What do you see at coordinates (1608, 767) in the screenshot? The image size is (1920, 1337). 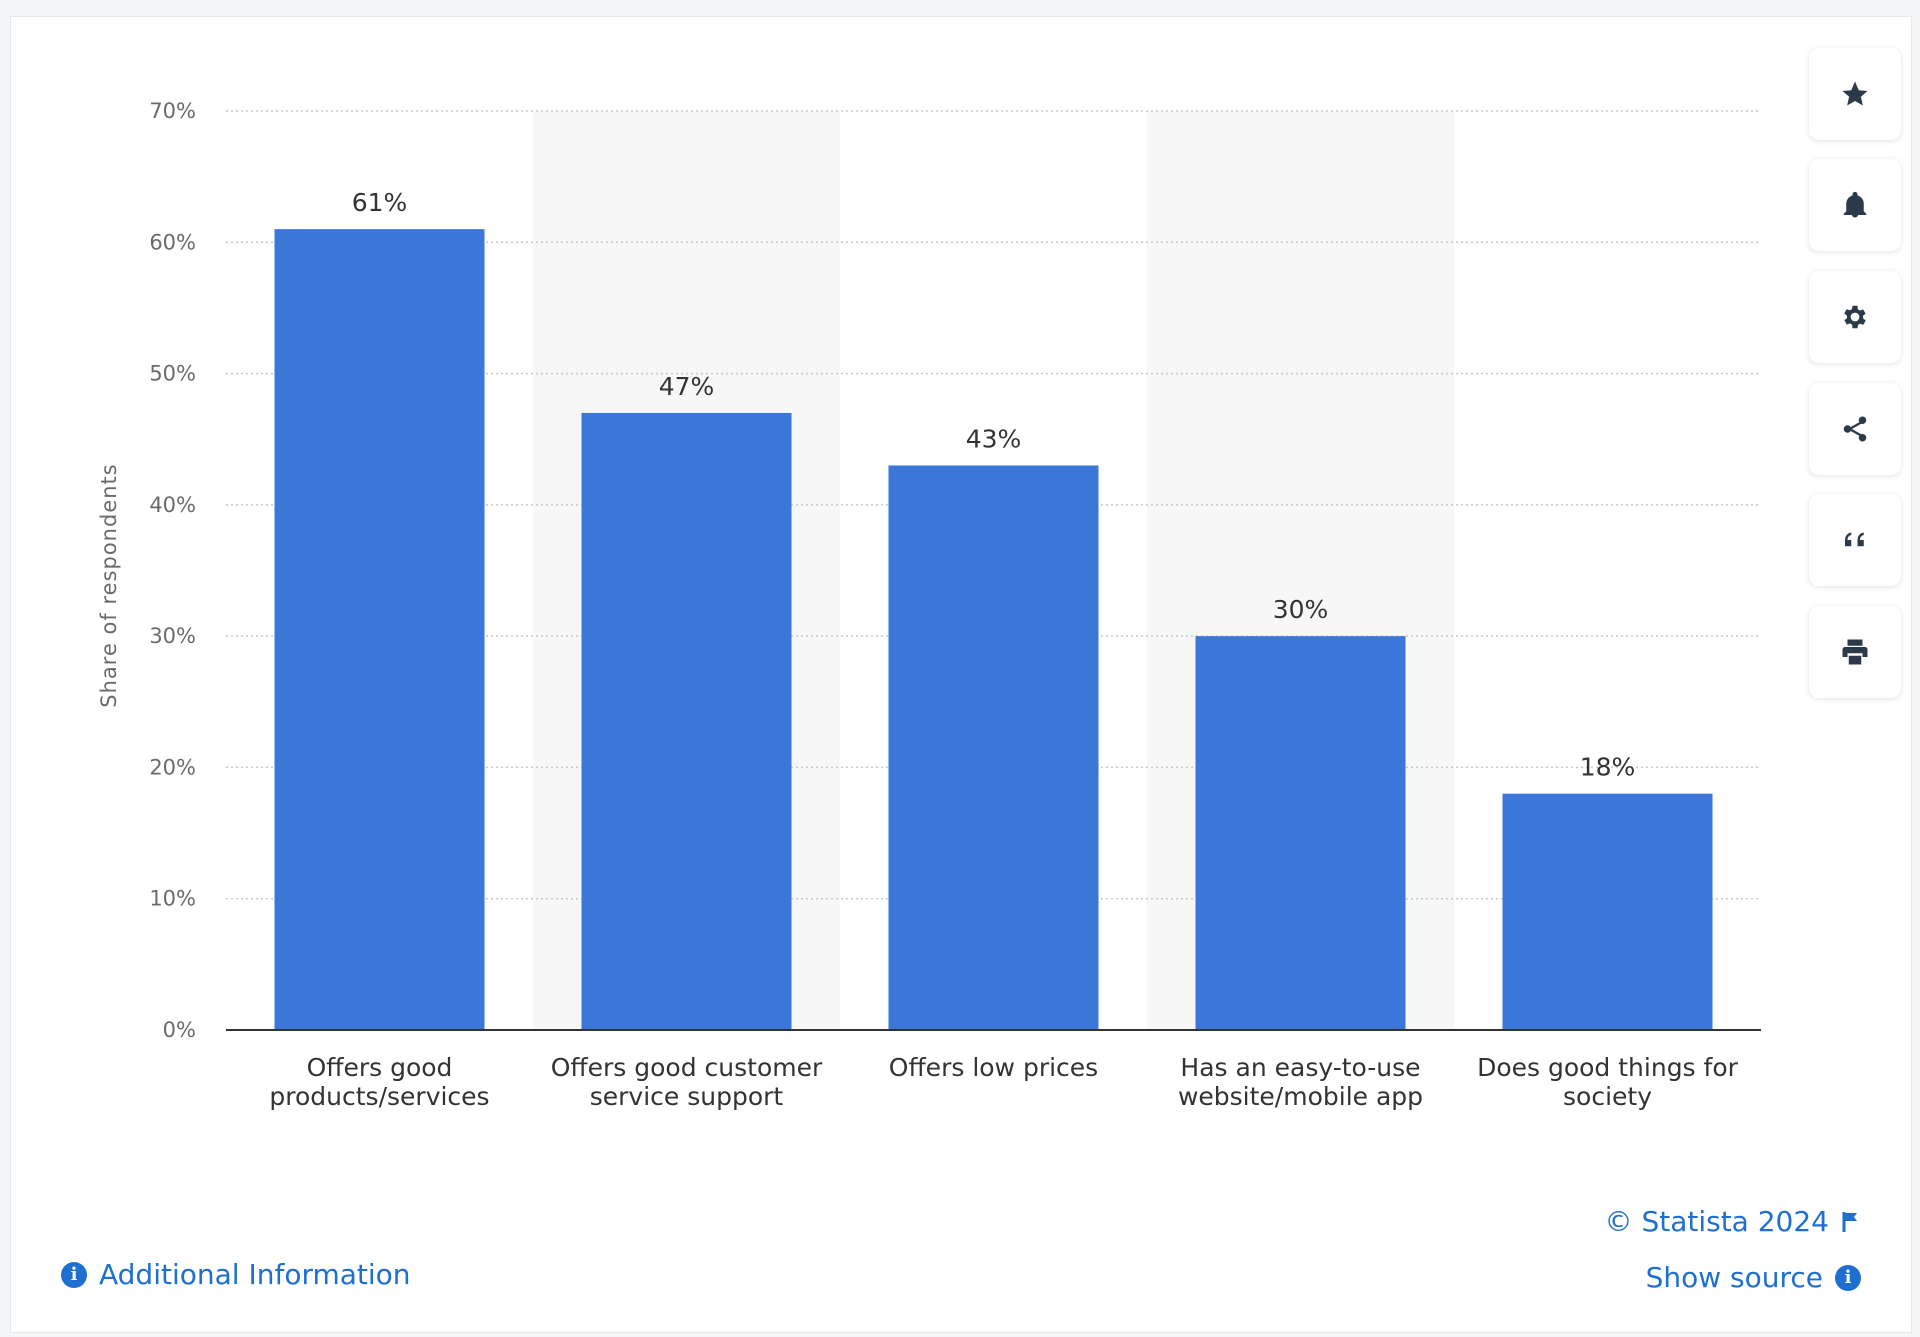 I see `data-label: 18%` at bounding box center [1608, 767].